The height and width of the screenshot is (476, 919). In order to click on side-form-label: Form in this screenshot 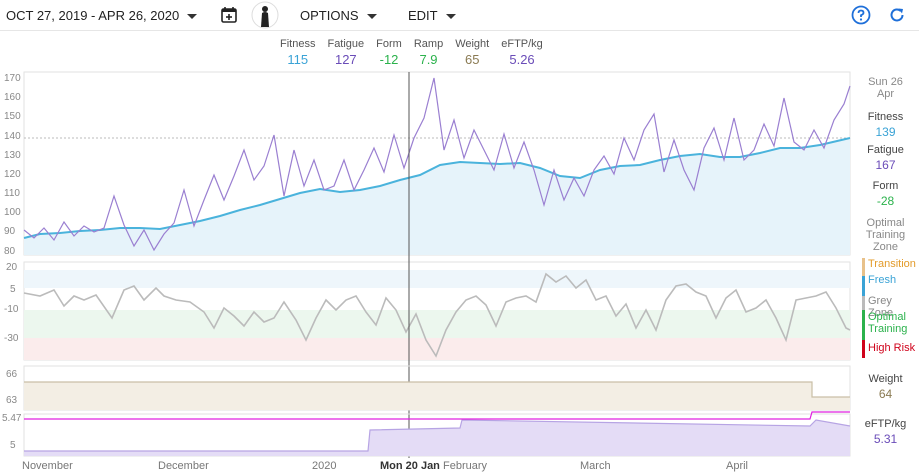, I will do `click(885, 186)`.